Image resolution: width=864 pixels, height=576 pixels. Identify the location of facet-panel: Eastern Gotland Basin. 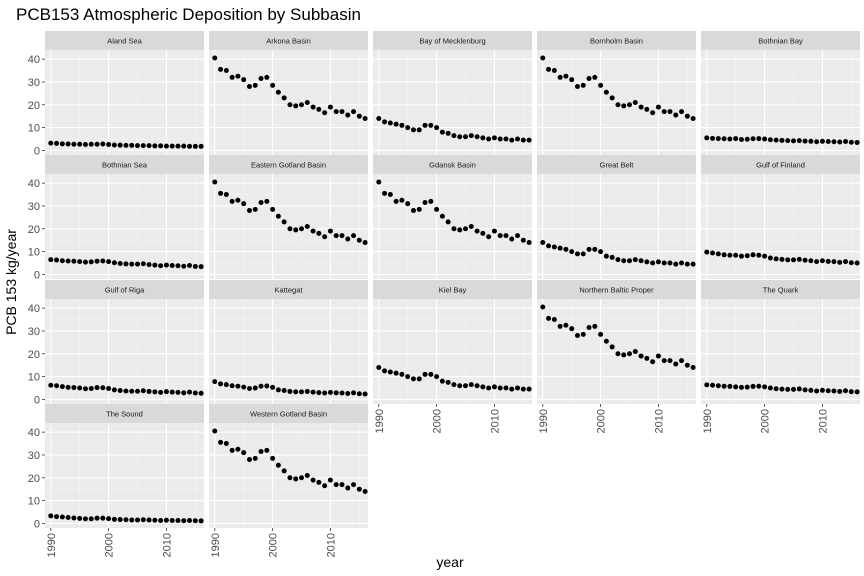
(288, 217).